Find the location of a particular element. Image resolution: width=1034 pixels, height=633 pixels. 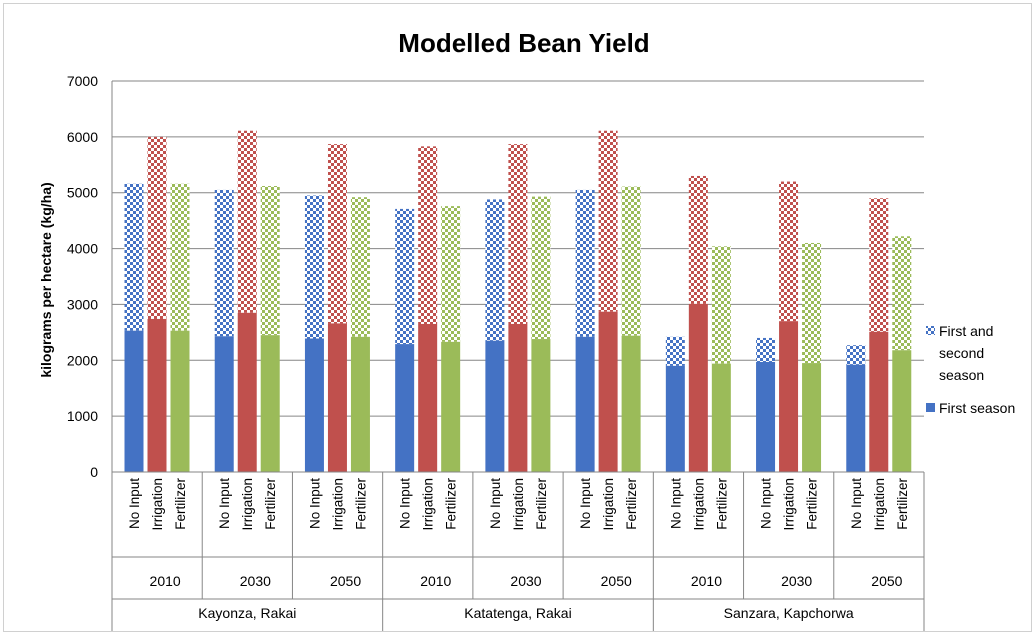

y-tick-label: 2000 is located at coordinates (82, 360).